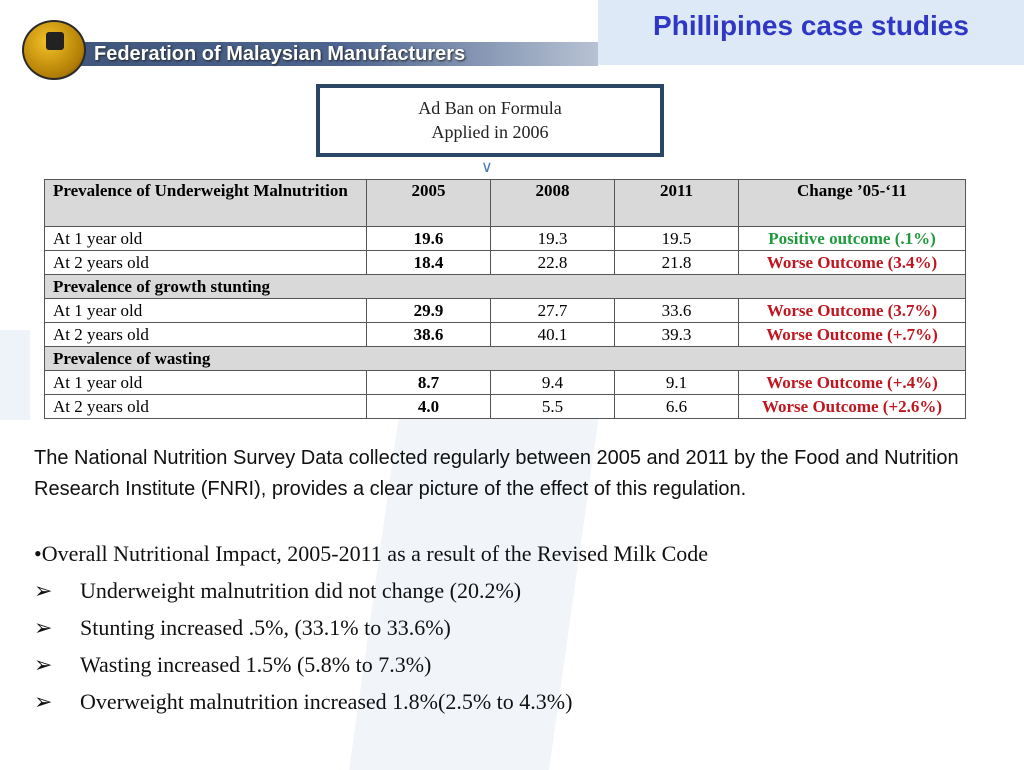  Describe the element at coordinates (852, 203) in the screenshot. I see `header-cell: Change ’05-‘11` at that location.